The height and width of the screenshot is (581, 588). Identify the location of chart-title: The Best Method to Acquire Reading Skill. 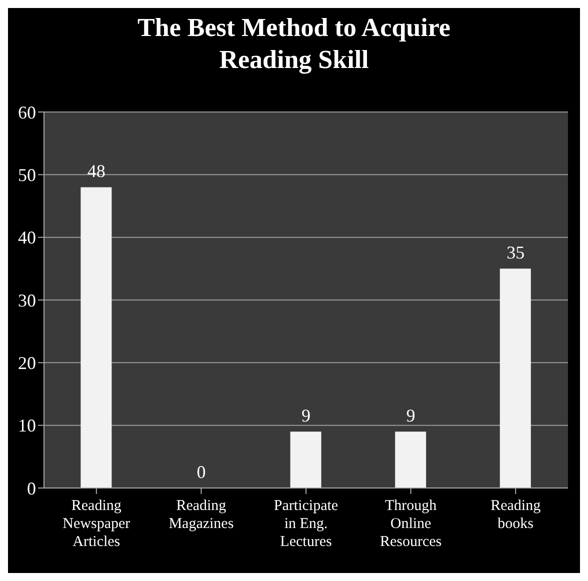
(294, 44).